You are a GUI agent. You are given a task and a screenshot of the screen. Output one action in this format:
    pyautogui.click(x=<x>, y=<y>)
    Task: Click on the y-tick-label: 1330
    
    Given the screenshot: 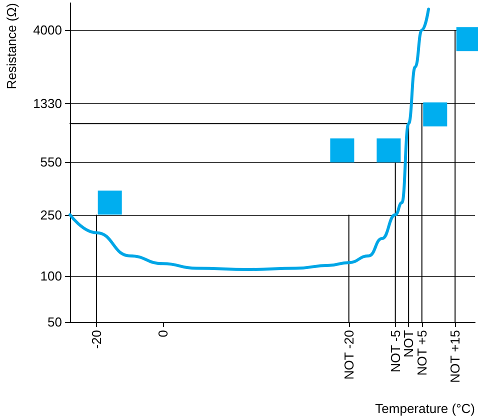 What is the action you would take?
    pyautogui.click(x=47, y=103)
    